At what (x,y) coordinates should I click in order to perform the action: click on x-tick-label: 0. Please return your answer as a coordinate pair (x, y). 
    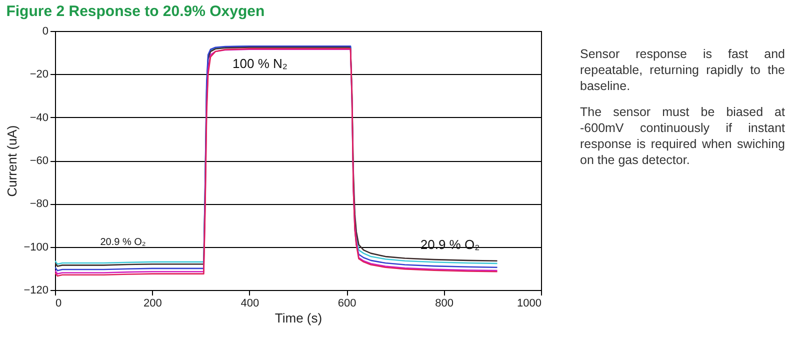
    Looking at the image, I should click on (59, 304).